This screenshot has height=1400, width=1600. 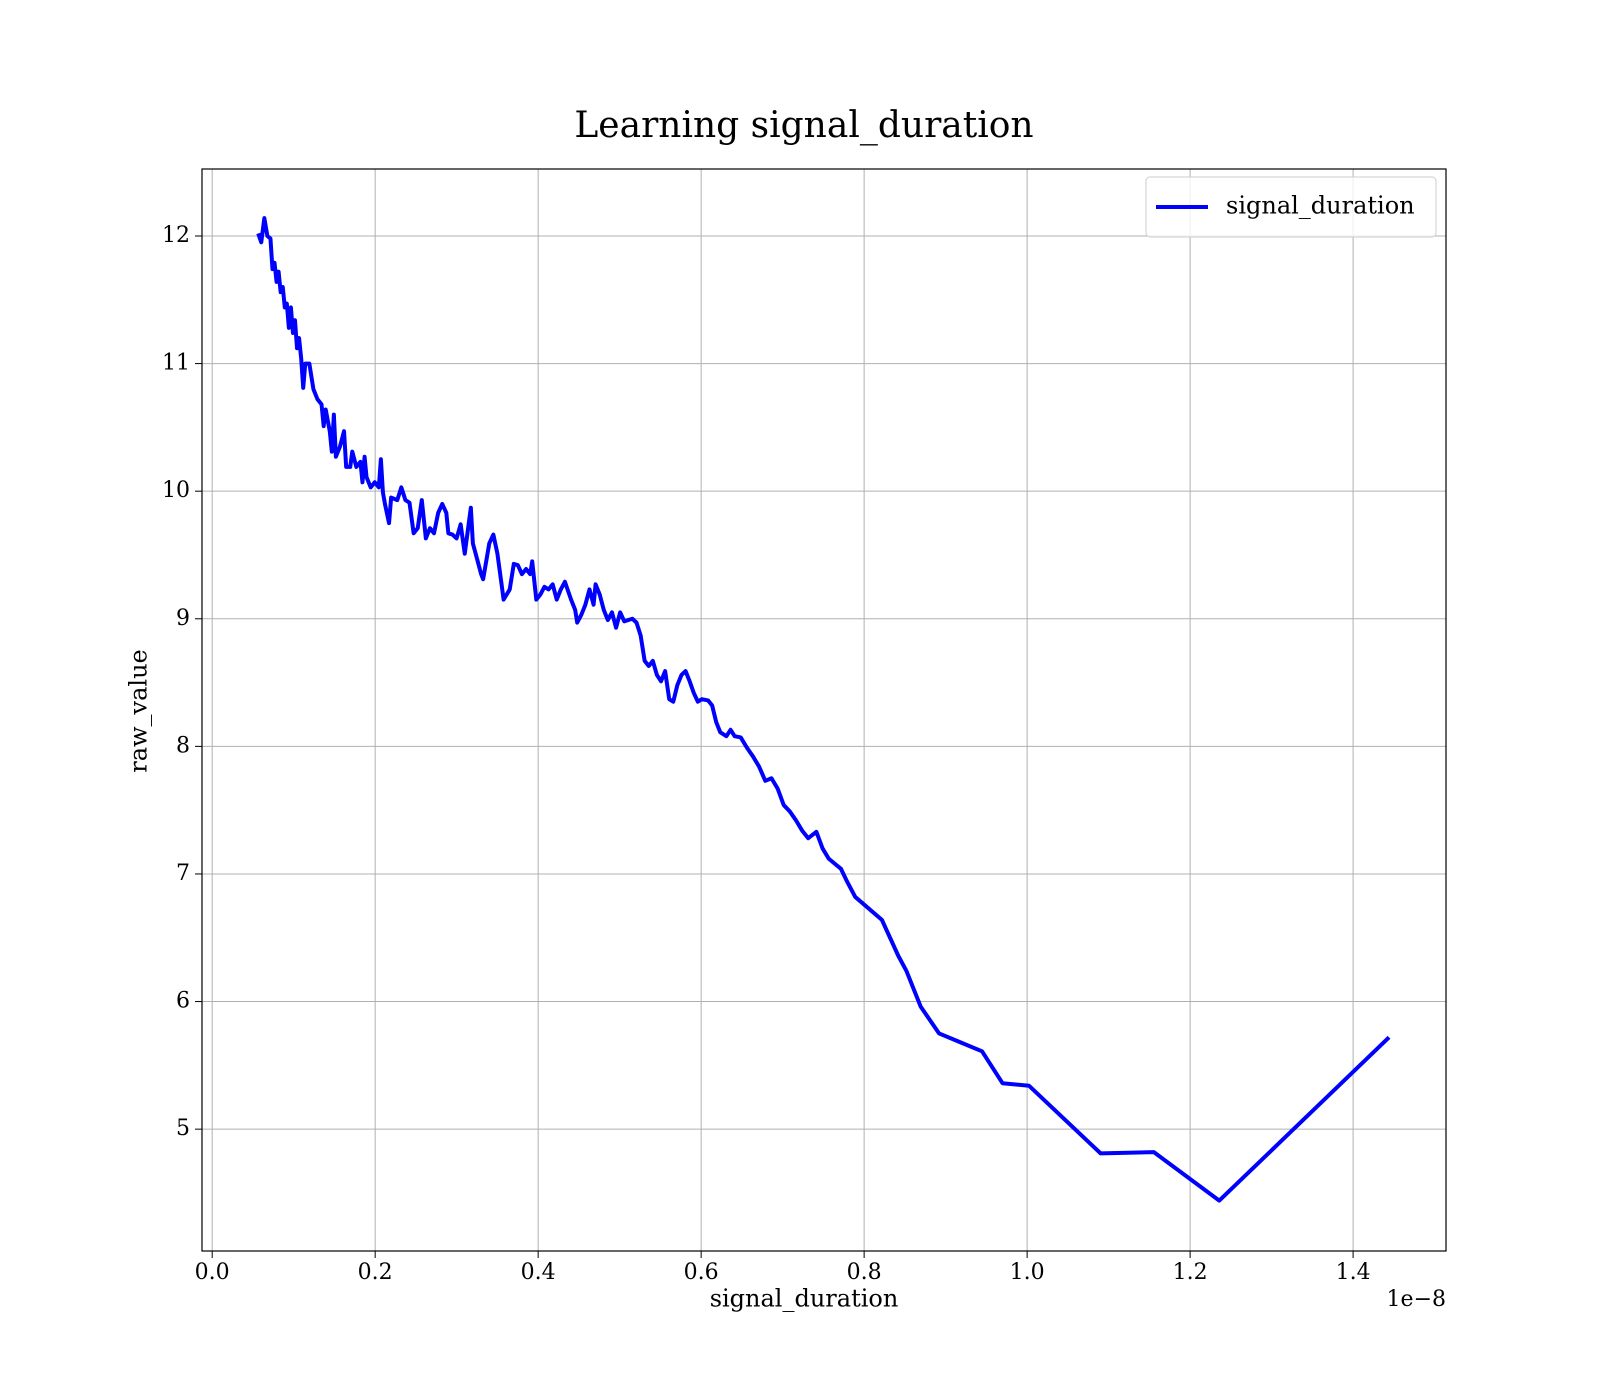 I want to click on y-tick-label: 10, so click(x=176, y=490).